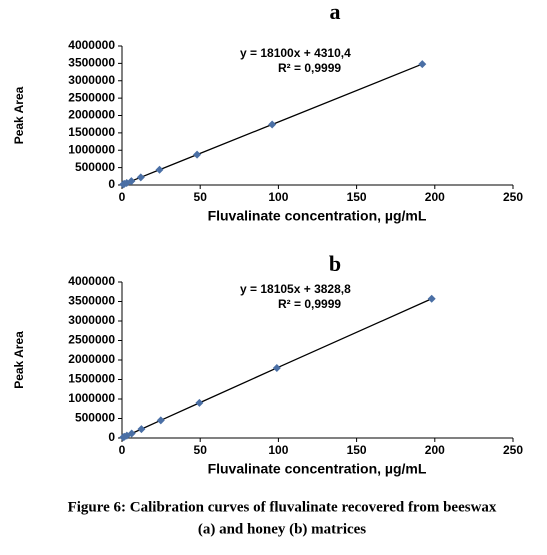  Describe the element at coordinates (295, 53) in the screenshot. I see `annotation: y = 18100x + 4310,4` at that location.